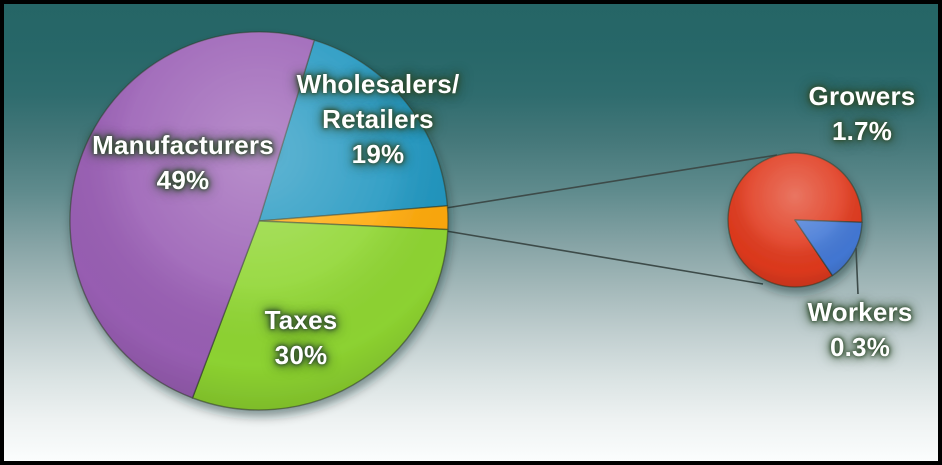 This screenshot has height=465, width=942. Describe the element at coordinates (604, 257) in the screenshot. I see `connector-line-bottom` at that location.